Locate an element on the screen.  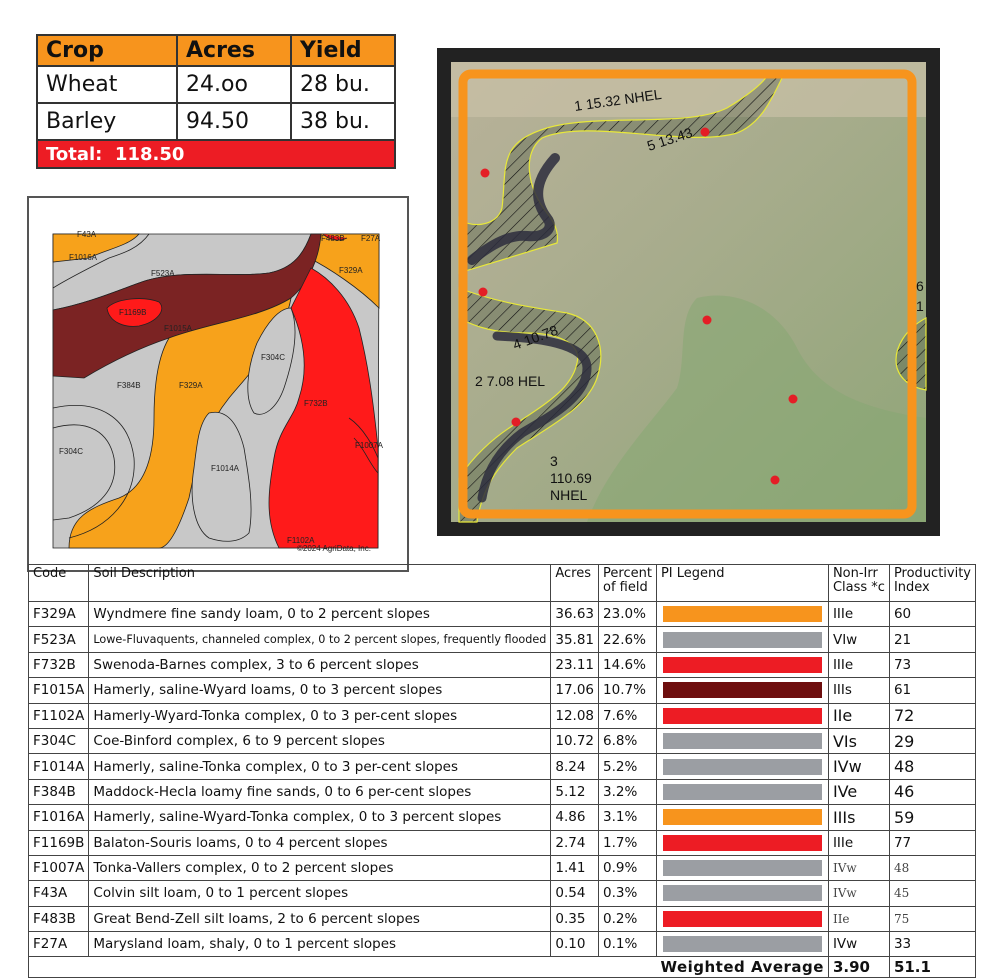
soil-percent: 14.6% is located at coordinates (627, 665).